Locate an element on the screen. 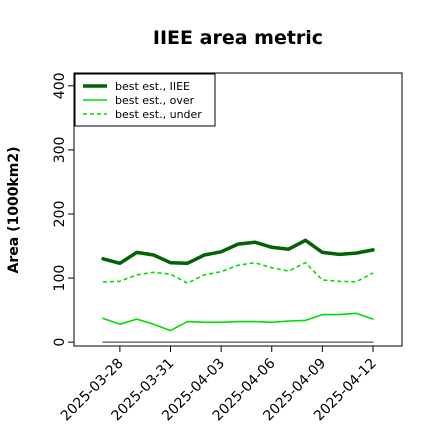 This screenshot has width=440, height=440. y-tick-label: 100 is located at coordinates (60, 278).